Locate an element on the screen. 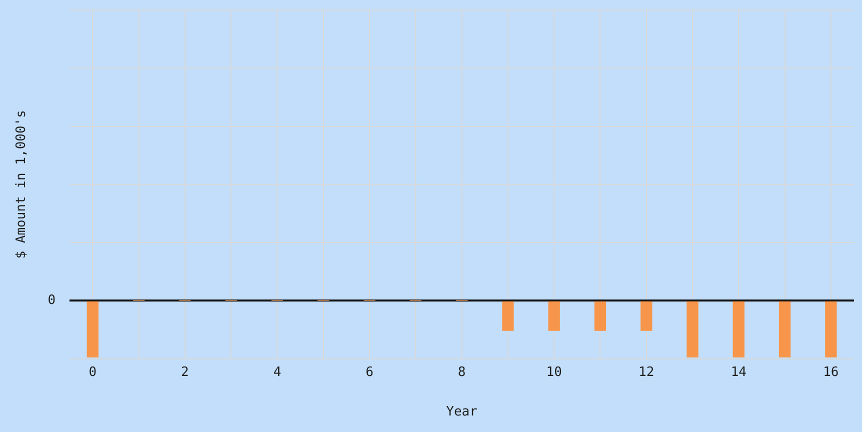 The image size is (862, 432). x-tick-label: 12 is located at coordinates (646, 372).